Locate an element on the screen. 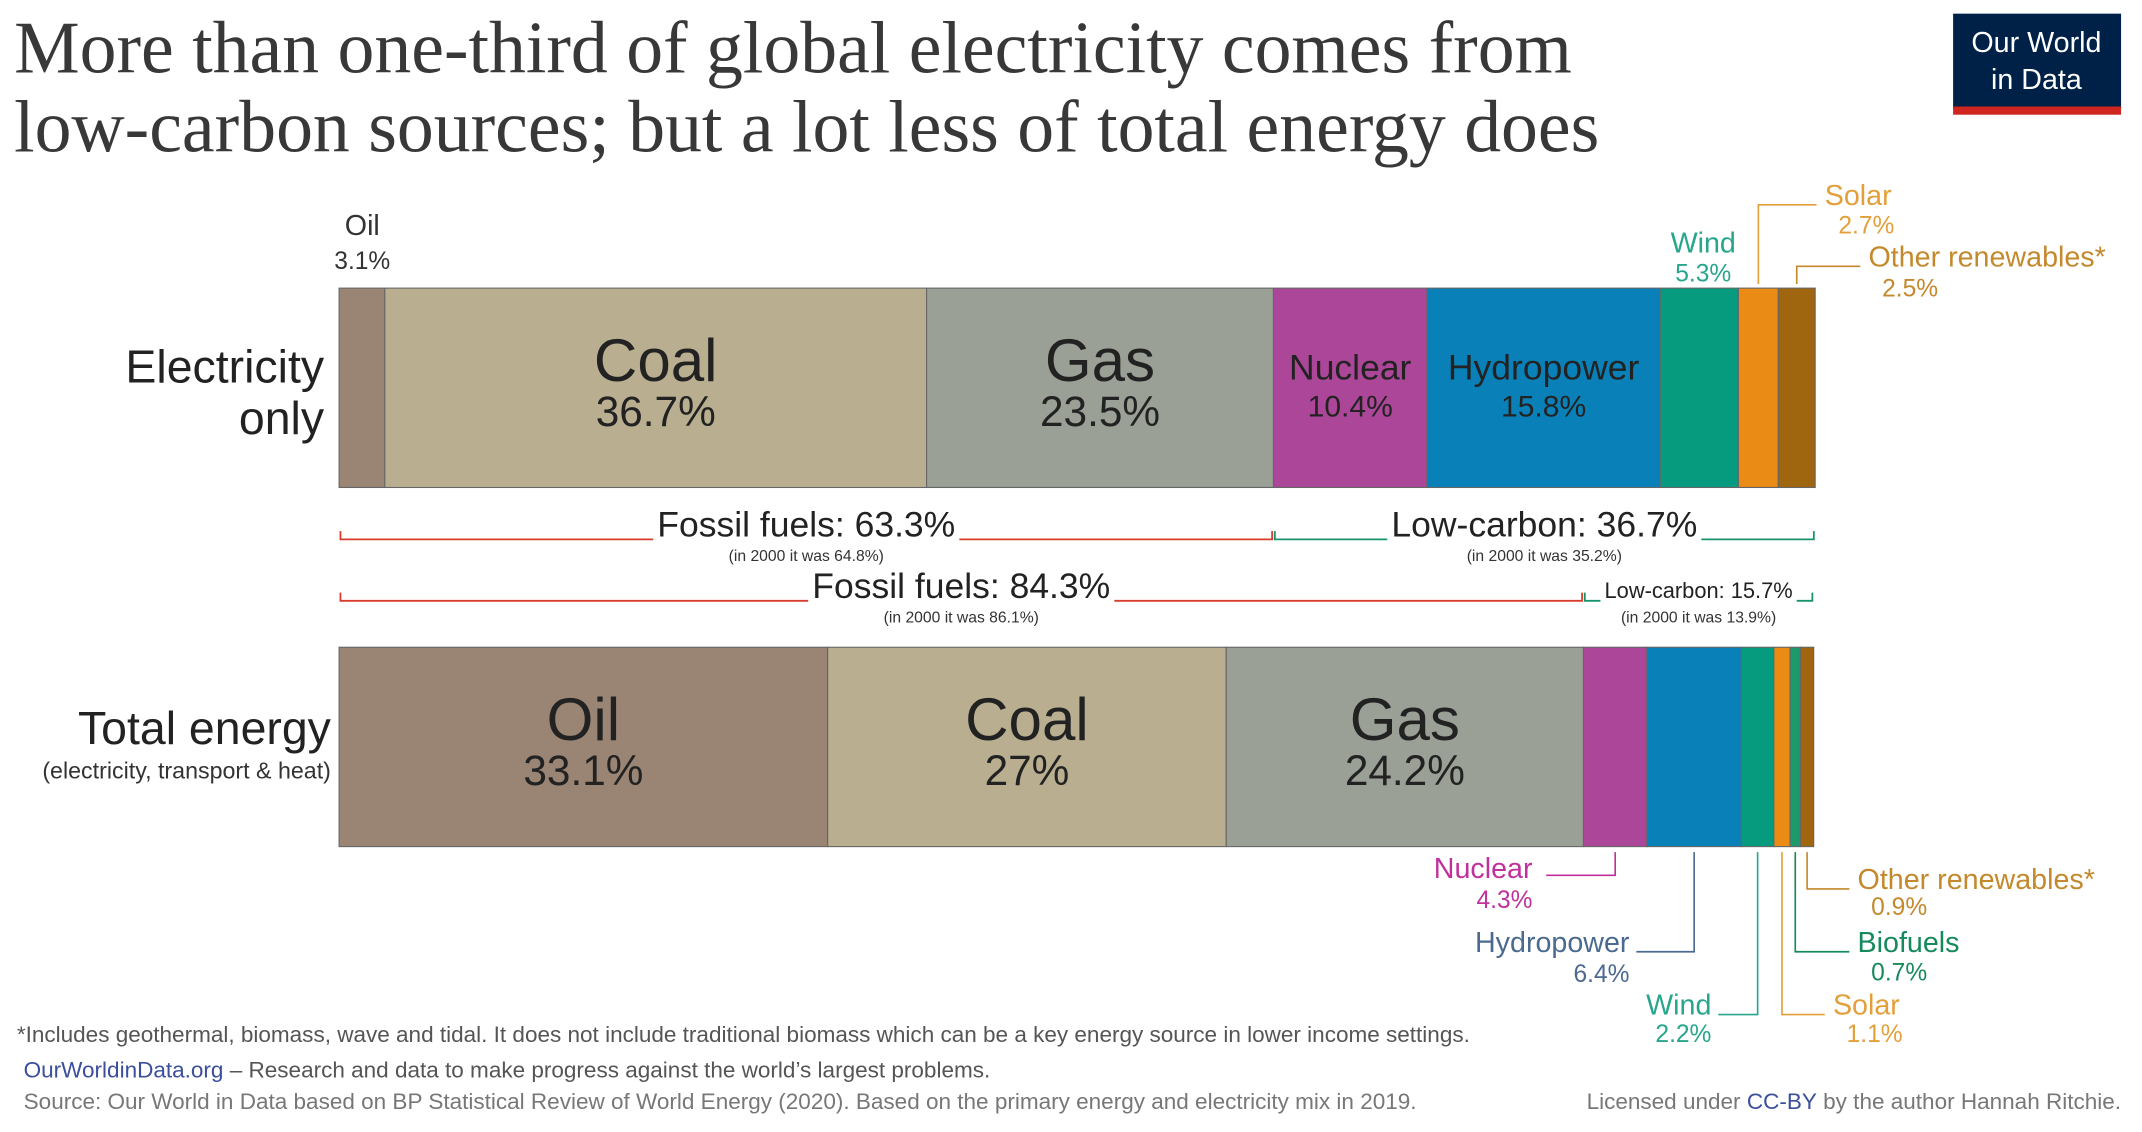 This screenshot has width=2142, height=1132. license-suffix: by the author Hannah Ritchie. is located at coordinates (1972, 1101).